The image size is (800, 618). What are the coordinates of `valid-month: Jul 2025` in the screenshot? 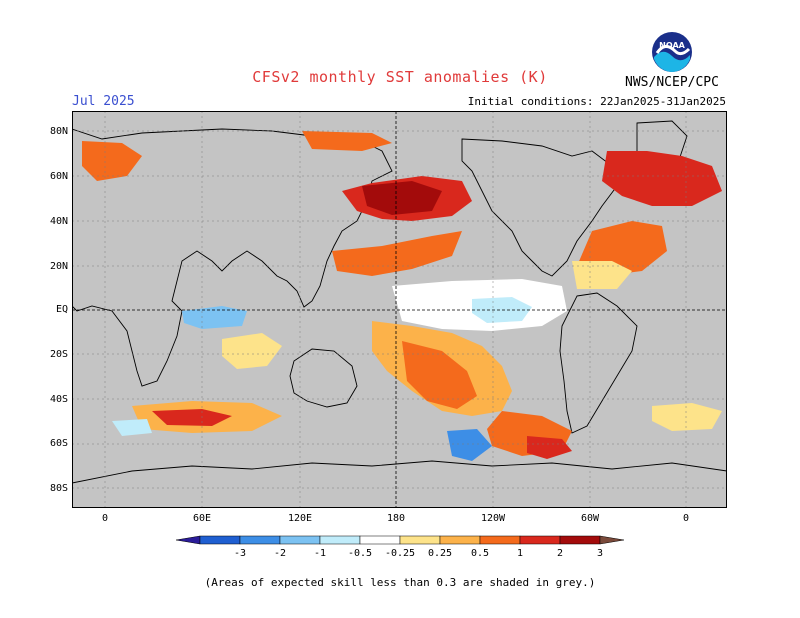 It's located at (103, 101).